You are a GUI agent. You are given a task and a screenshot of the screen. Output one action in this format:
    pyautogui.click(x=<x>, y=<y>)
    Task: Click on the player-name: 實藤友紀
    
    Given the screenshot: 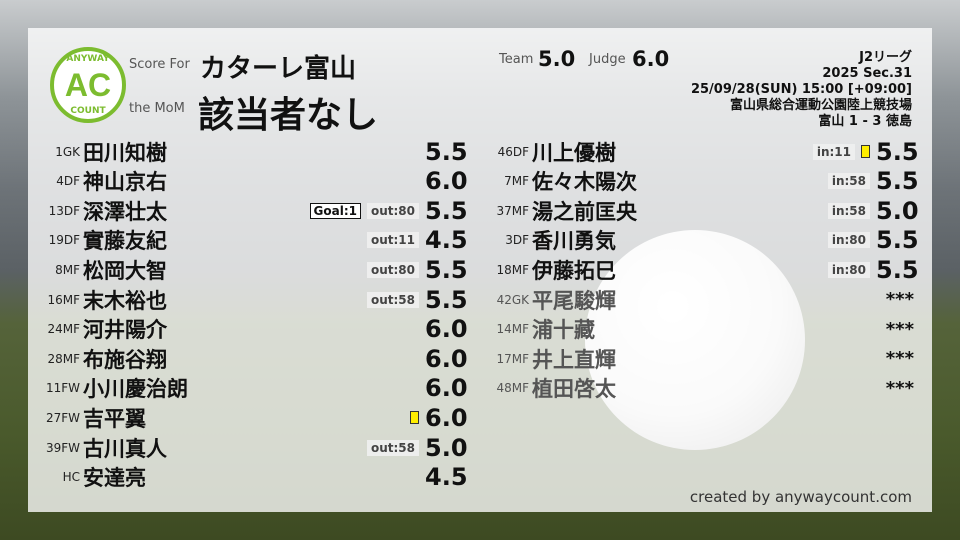 What is the action you would take?
    pyautogui.click(x=125, y=241)
    